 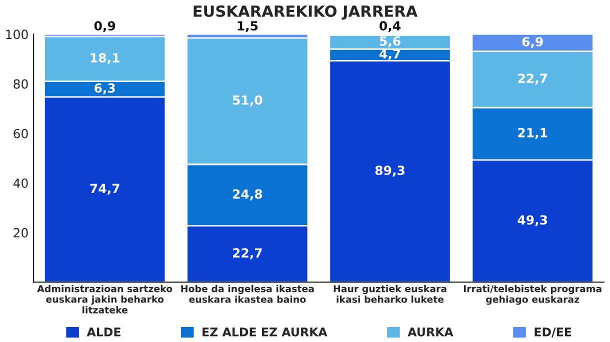 I want to click on x-tick-label: Hobe da ingelesa ikastea euskara ikastea baino, so click(x=247, y=293).